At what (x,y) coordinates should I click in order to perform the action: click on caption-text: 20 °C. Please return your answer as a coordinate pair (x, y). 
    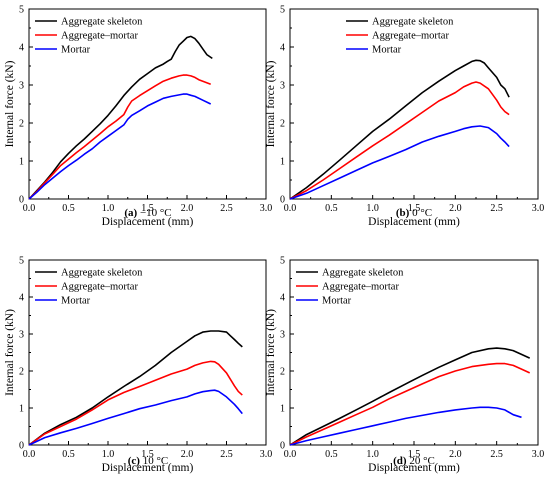
    Looking at the image, I should click on (422, 461).